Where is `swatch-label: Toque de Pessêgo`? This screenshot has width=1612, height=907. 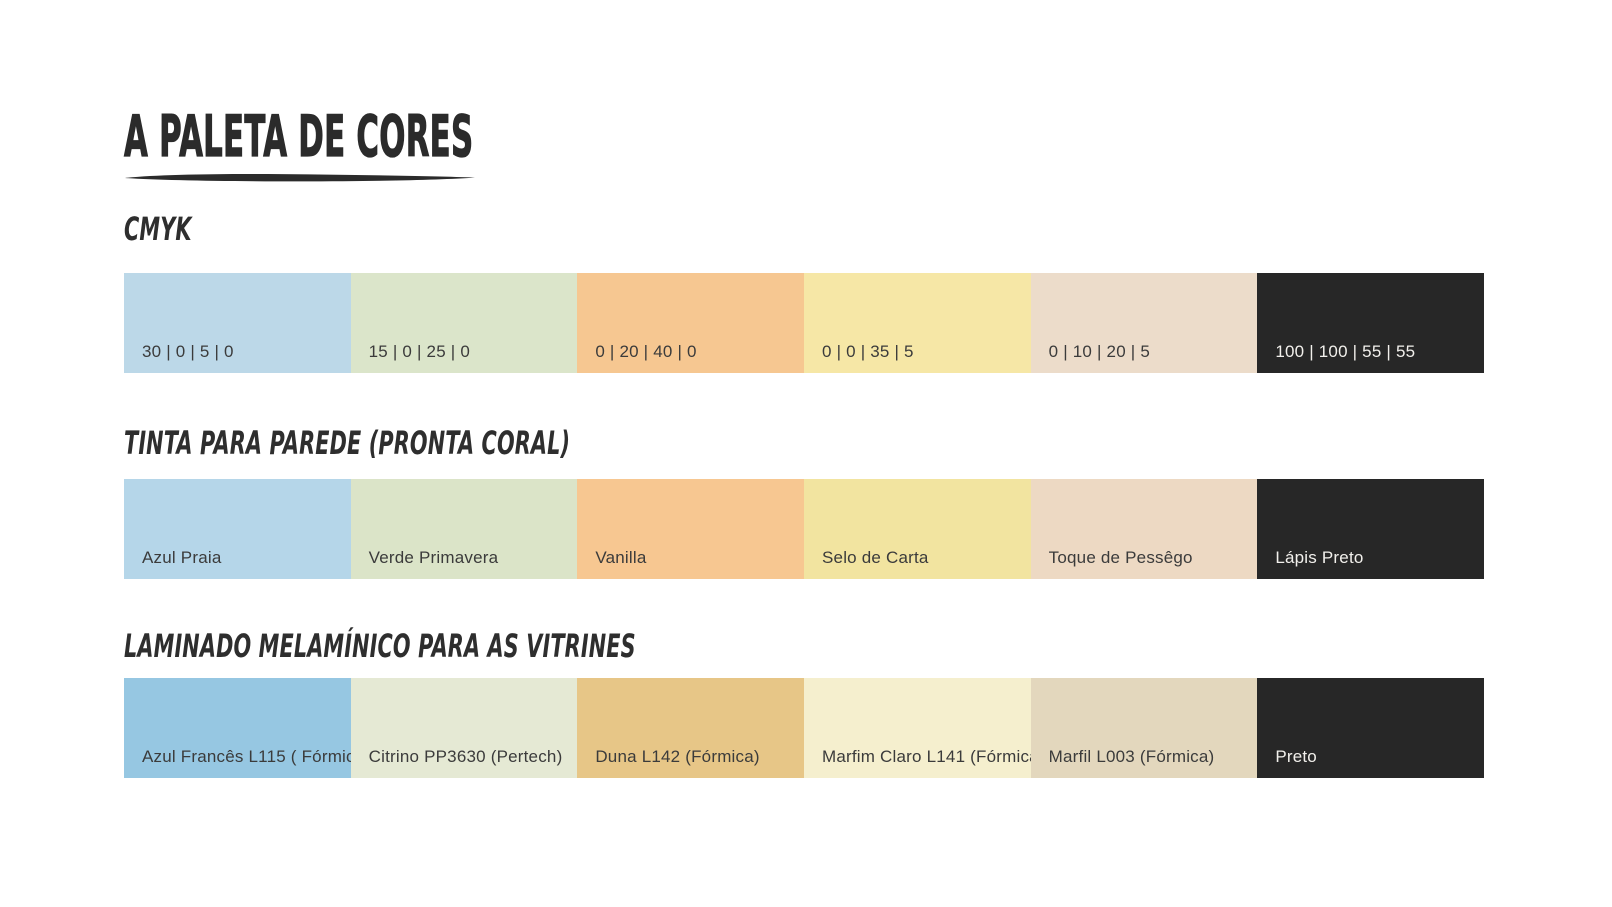
swatch-label: Toque de Pessêgo is located at coordinates (1120, 557).